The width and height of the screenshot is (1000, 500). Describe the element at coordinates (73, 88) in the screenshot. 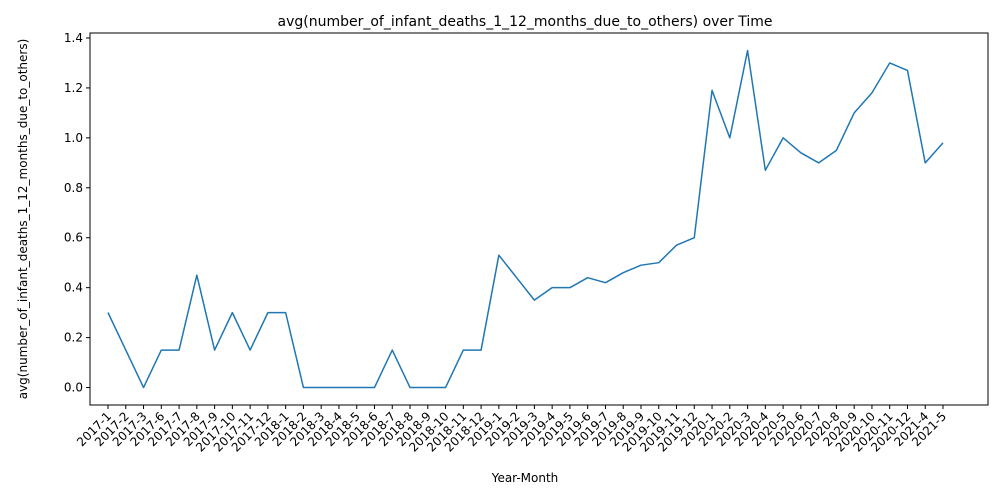

I see `y-tick-label: 1.2` at that location.